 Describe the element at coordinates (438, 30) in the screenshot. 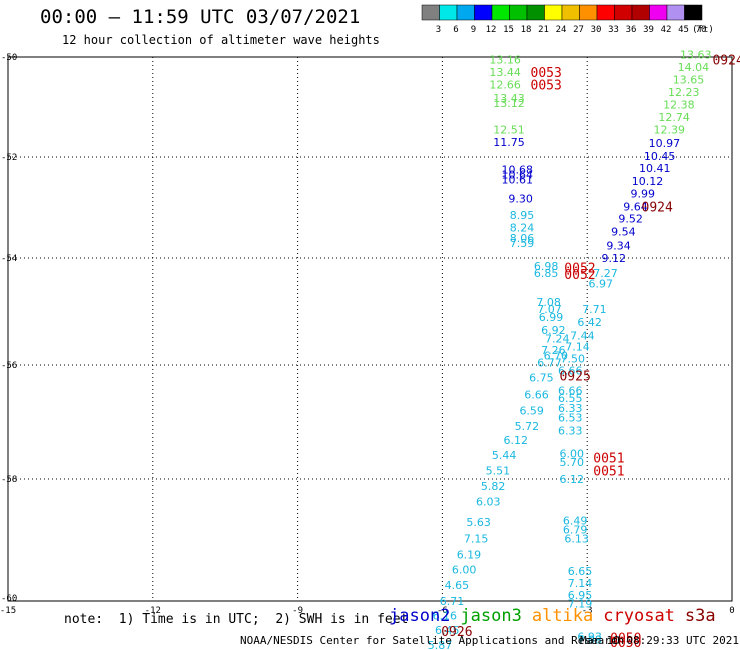

I see `colorbar-tick-label: 3` at that location.